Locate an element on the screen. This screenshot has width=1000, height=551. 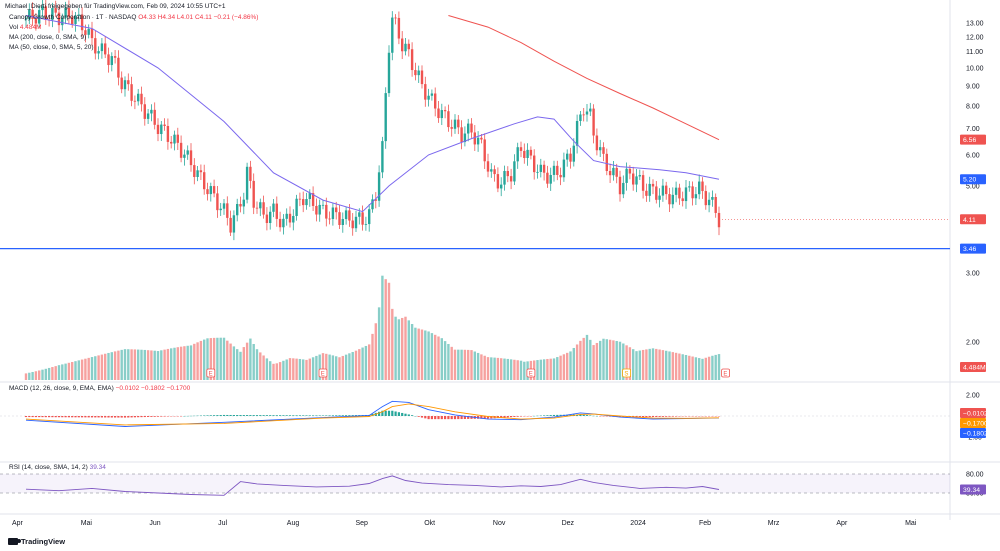
tradingview-logo: TradingView is located at coordinates (36, 541).